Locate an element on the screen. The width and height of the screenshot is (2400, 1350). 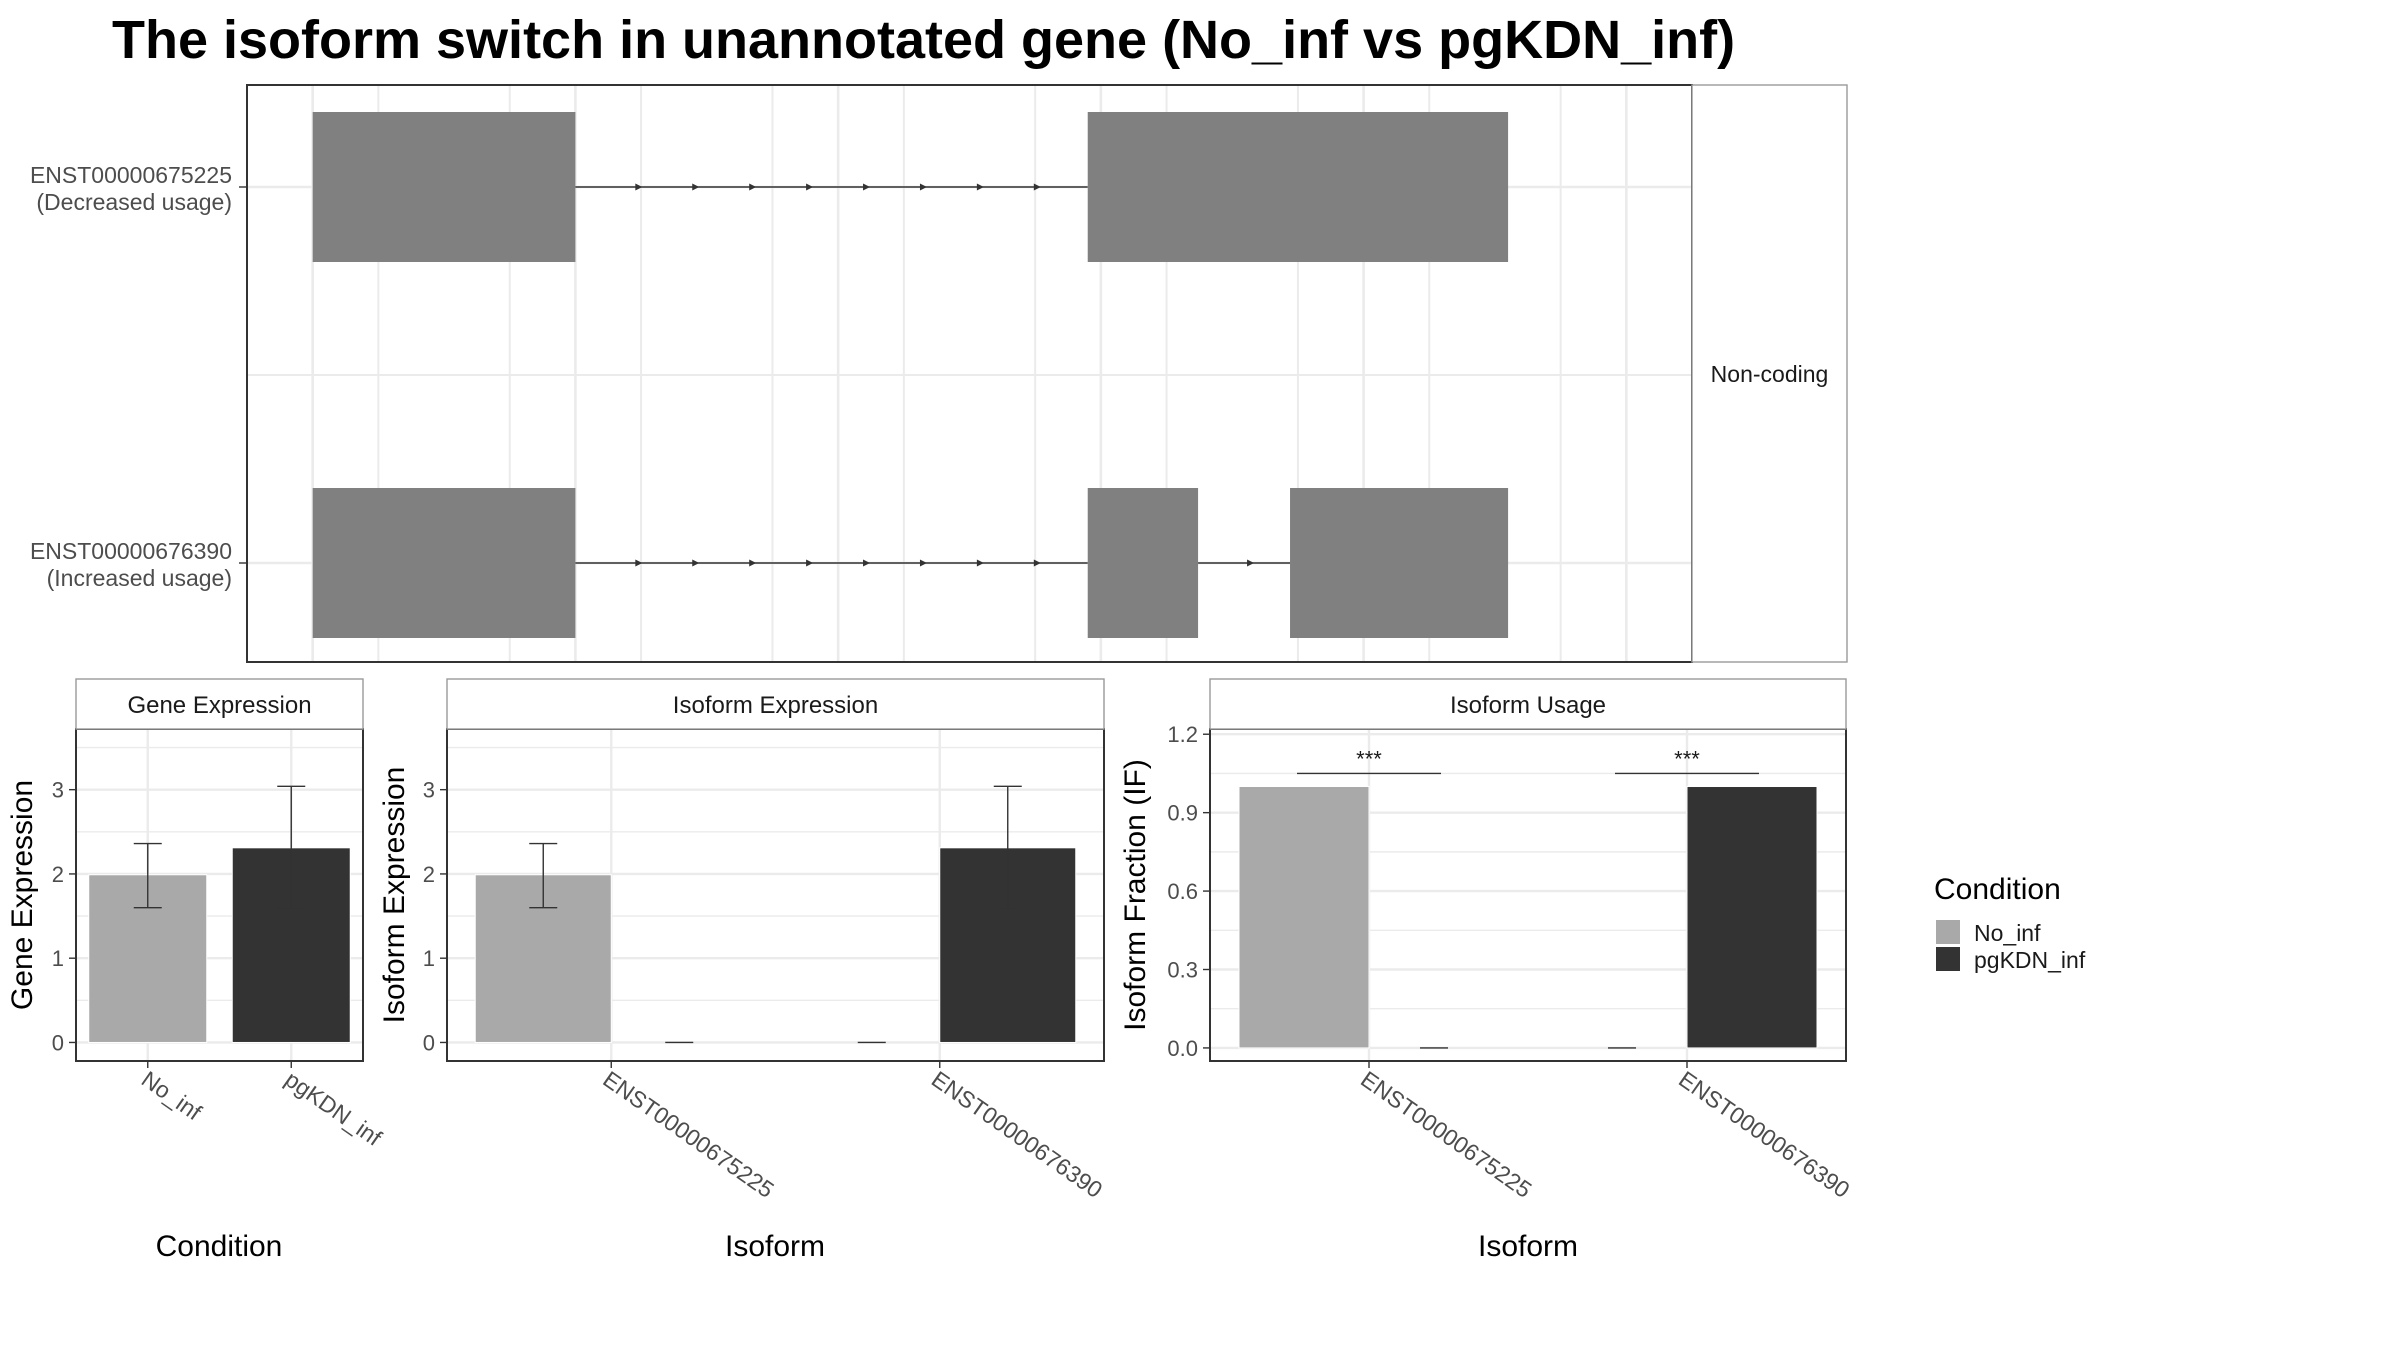
x-axis-tick-label: pgKDN_inf is located at coordinates (333, 1108).